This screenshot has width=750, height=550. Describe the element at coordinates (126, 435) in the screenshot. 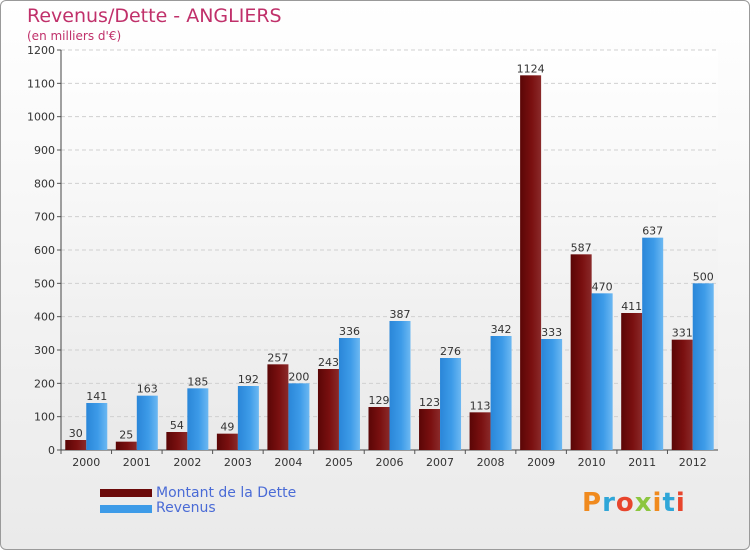

I see `data-label: 25` at that location.